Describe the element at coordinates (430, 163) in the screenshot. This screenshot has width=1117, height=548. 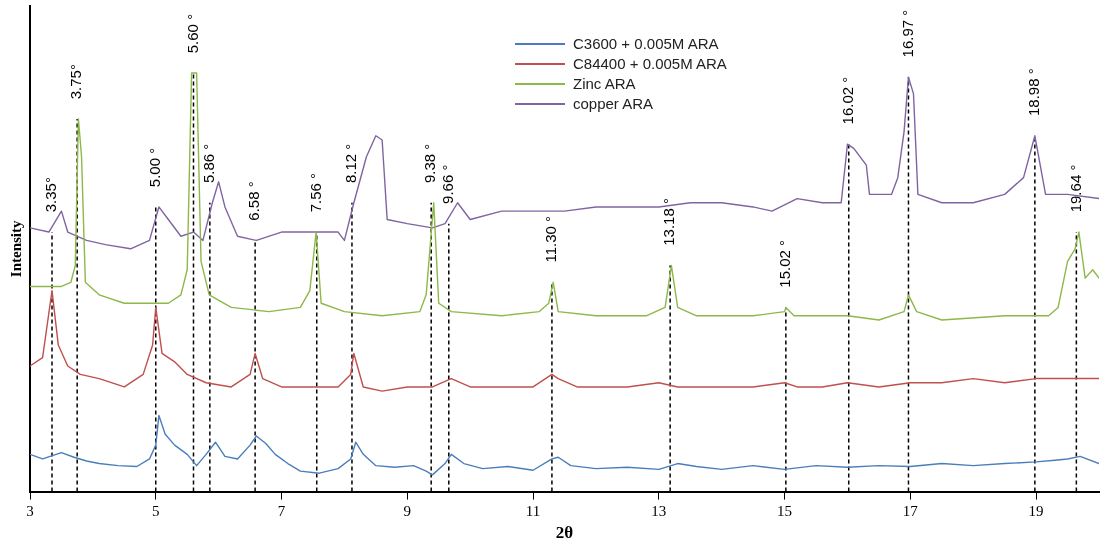
I see `ref-line-label: 9.38 °` at that location.